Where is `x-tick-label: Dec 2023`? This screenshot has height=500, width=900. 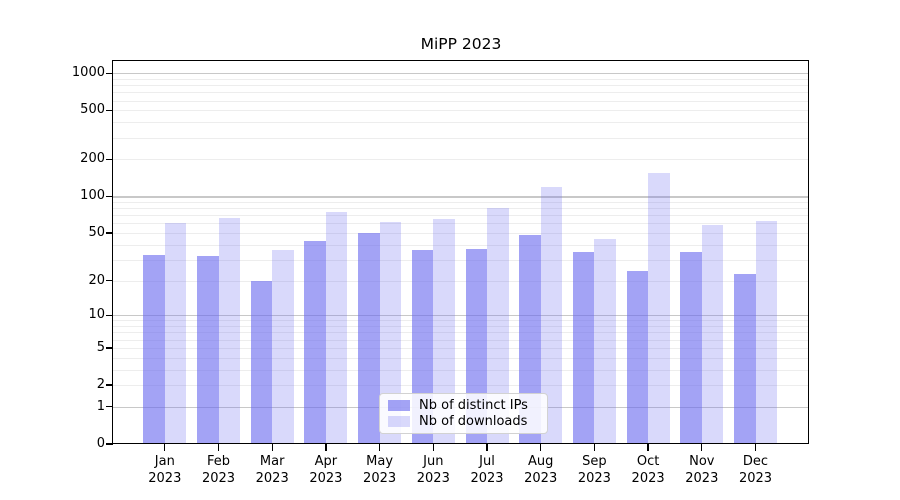 x-tick-label: Dec 2023 is located at coordinates (756, 470).